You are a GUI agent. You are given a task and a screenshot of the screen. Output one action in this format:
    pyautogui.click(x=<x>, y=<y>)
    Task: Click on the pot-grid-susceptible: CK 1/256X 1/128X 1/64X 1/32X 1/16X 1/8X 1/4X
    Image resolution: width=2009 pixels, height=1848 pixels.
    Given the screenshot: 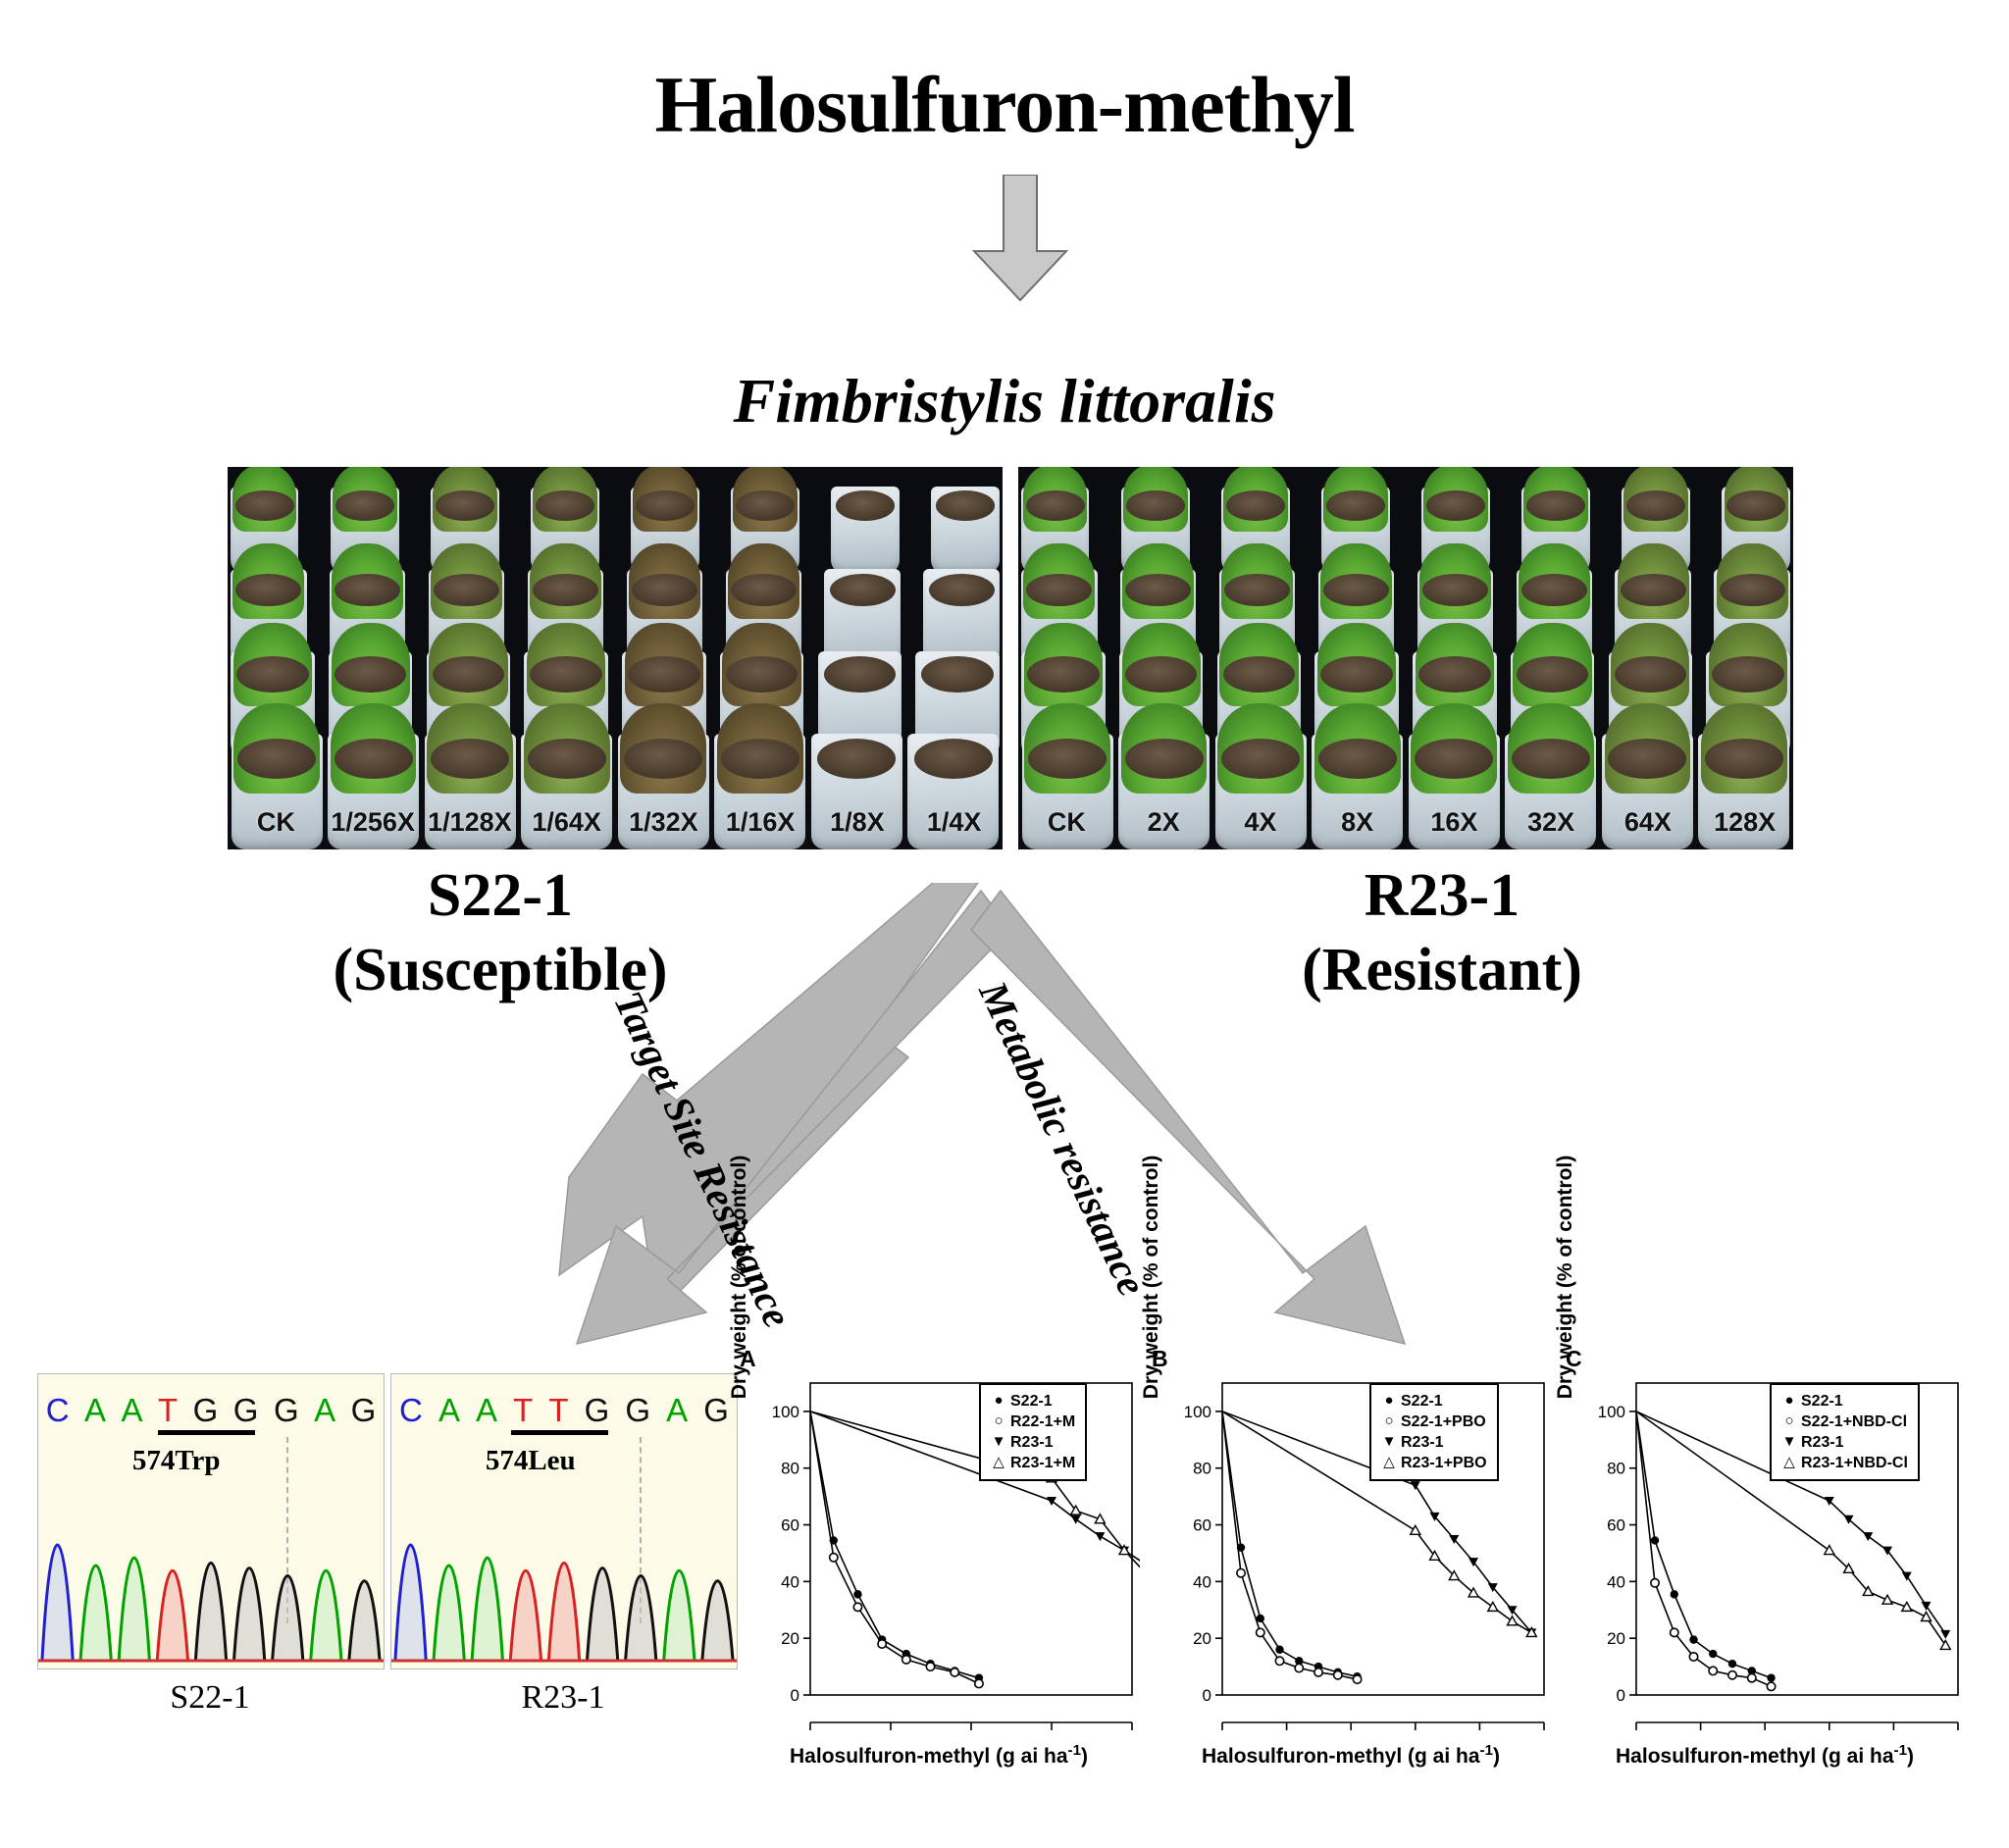 What is the action you would take?
    pyautogui.click(x=615, y=658)
    